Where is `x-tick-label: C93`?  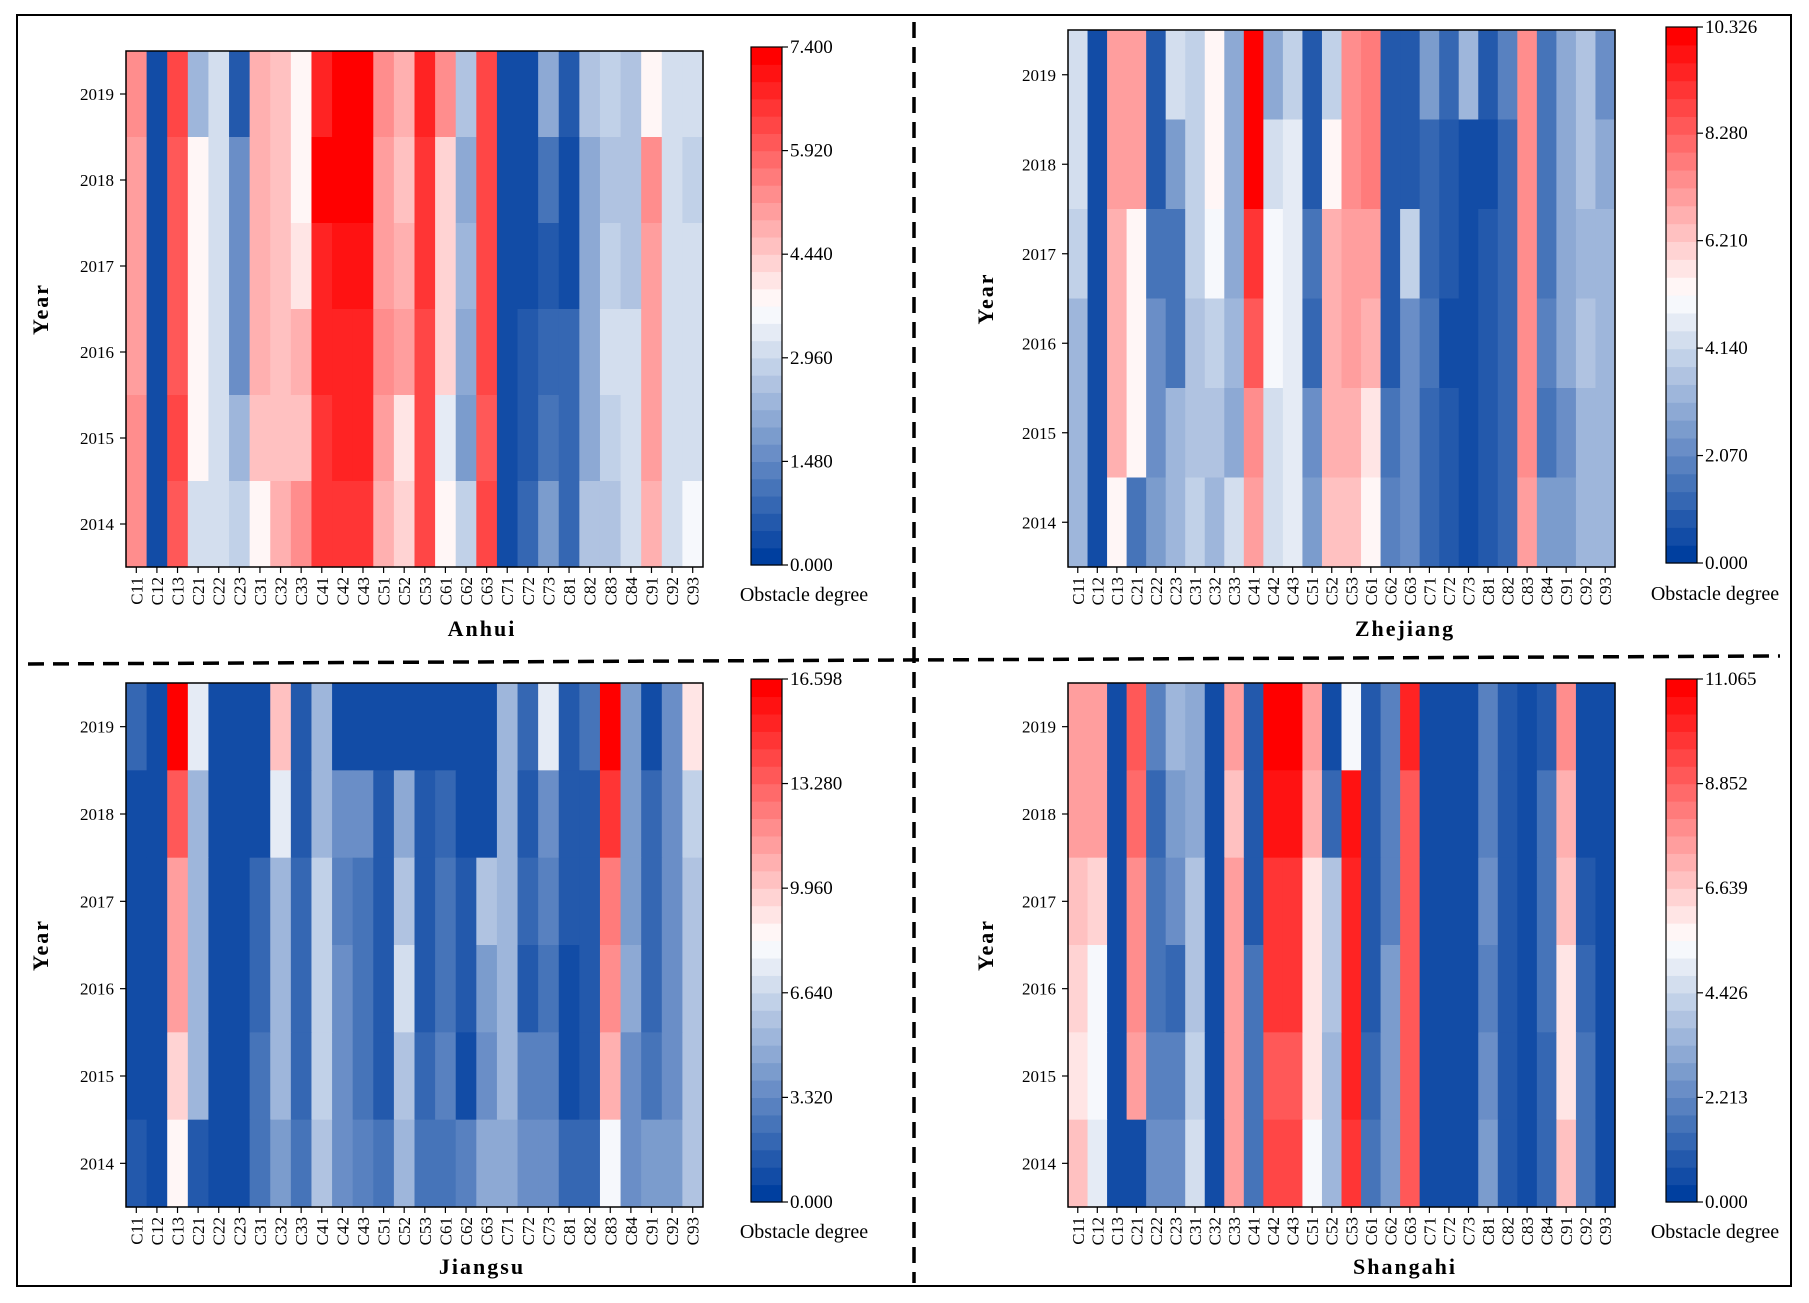 x-tick-label: C93 is located at coordinates (1605, 591).